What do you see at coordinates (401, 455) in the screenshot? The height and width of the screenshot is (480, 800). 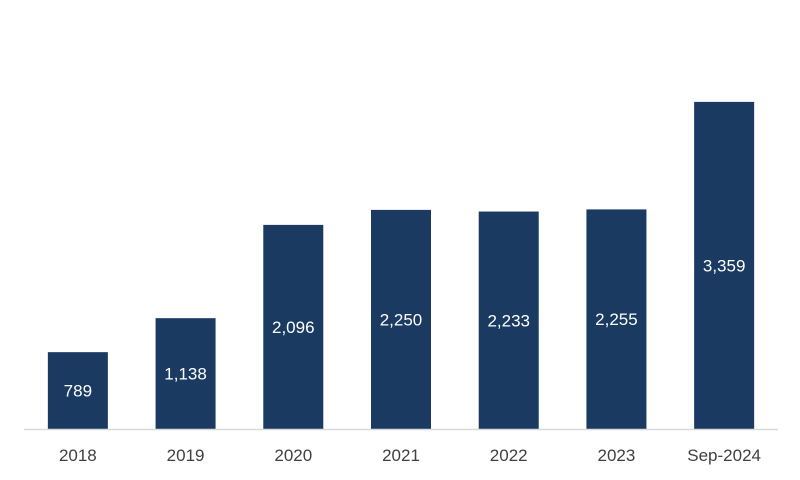 I see `x-tick-label-2021: 2021` at bounding box center [401, 455].